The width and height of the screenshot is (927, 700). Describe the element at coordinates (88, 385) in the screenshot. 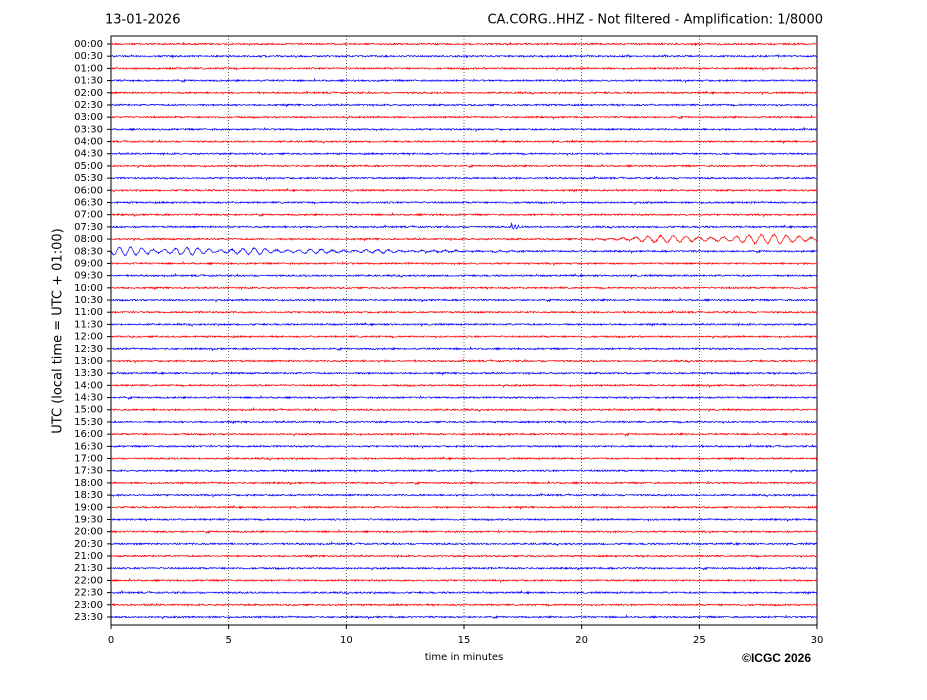

I see `y-tick-label: 14:00` at that location.